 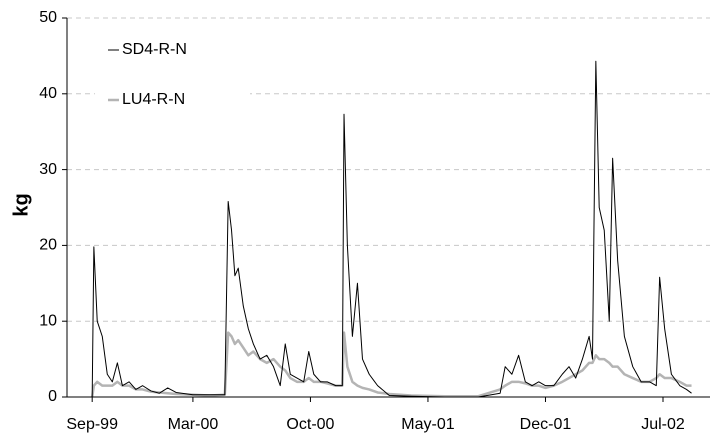 I want to click on y-tick-label: 50, so click(x=48, y=17).